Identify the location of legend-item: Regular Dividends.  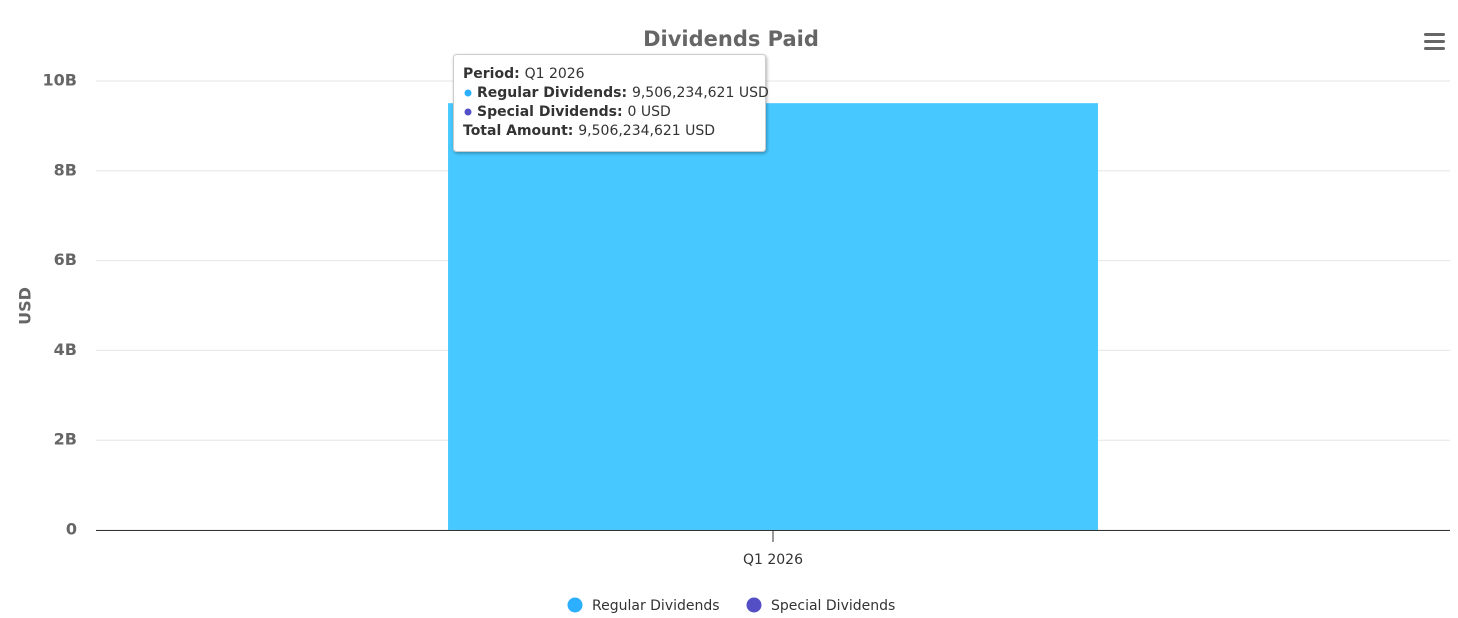
(643, 606).